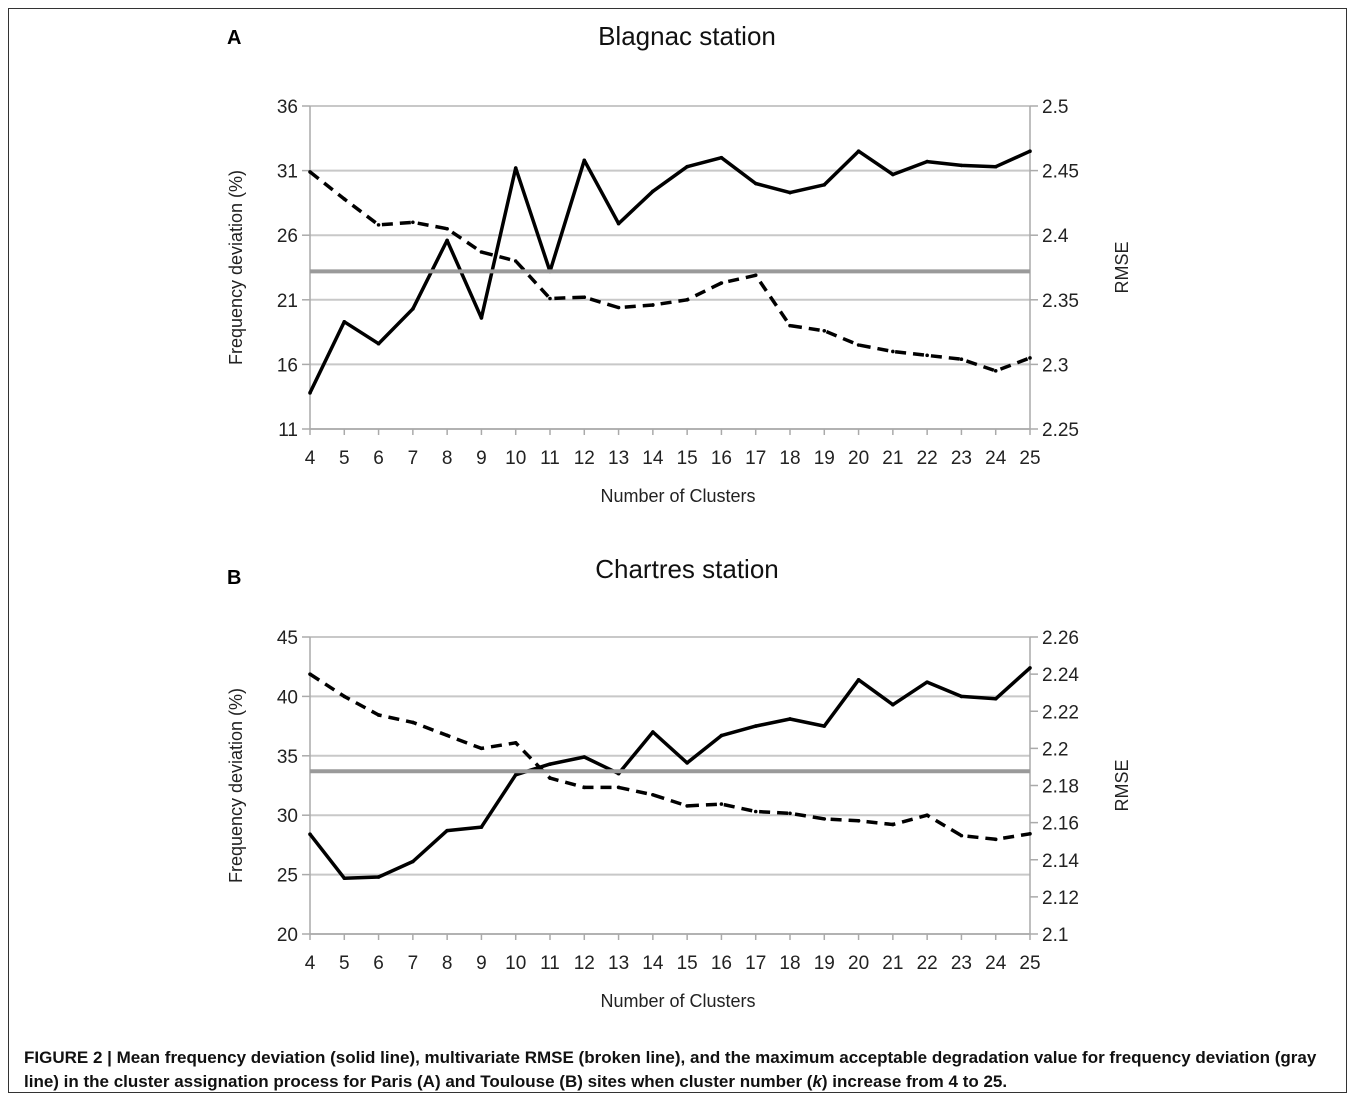 The width and height of the screenshot is (1355, 1101). Describe the element at coordinates (1060, 301) in the screenshot. I see `y-right-tick-label: 2.35` at that location.